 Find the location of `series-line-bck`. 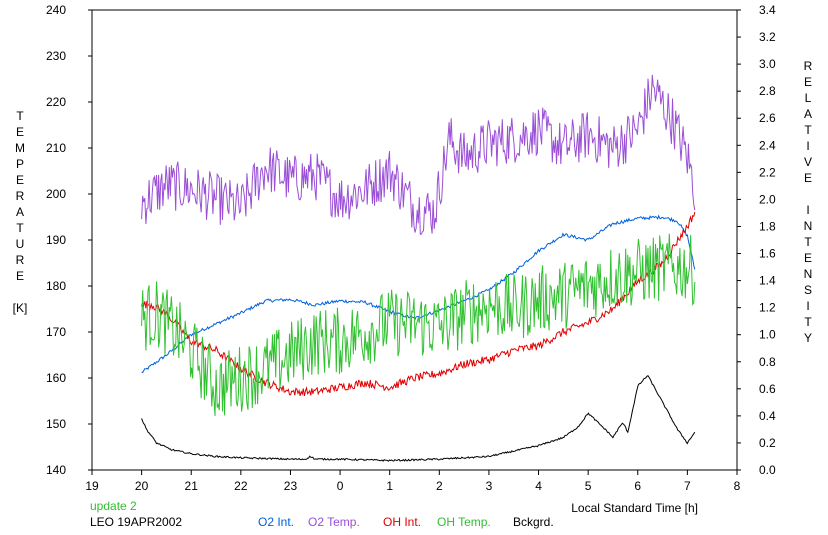

series-line-bck is located at coordinates (418, 418).